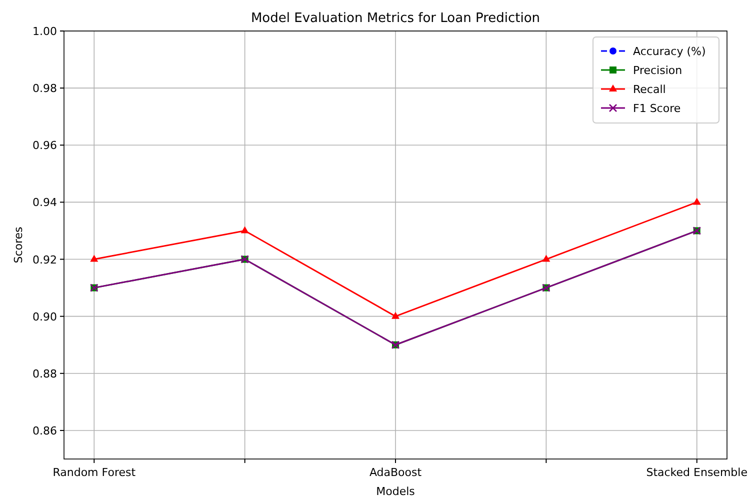 Image resolution: width=752 pixels, height=499 pixels. What do you see at coordinates (44, 31) in the screenshot?
I see `y-tick-label: 1.00` at bounding box center [44, 31].